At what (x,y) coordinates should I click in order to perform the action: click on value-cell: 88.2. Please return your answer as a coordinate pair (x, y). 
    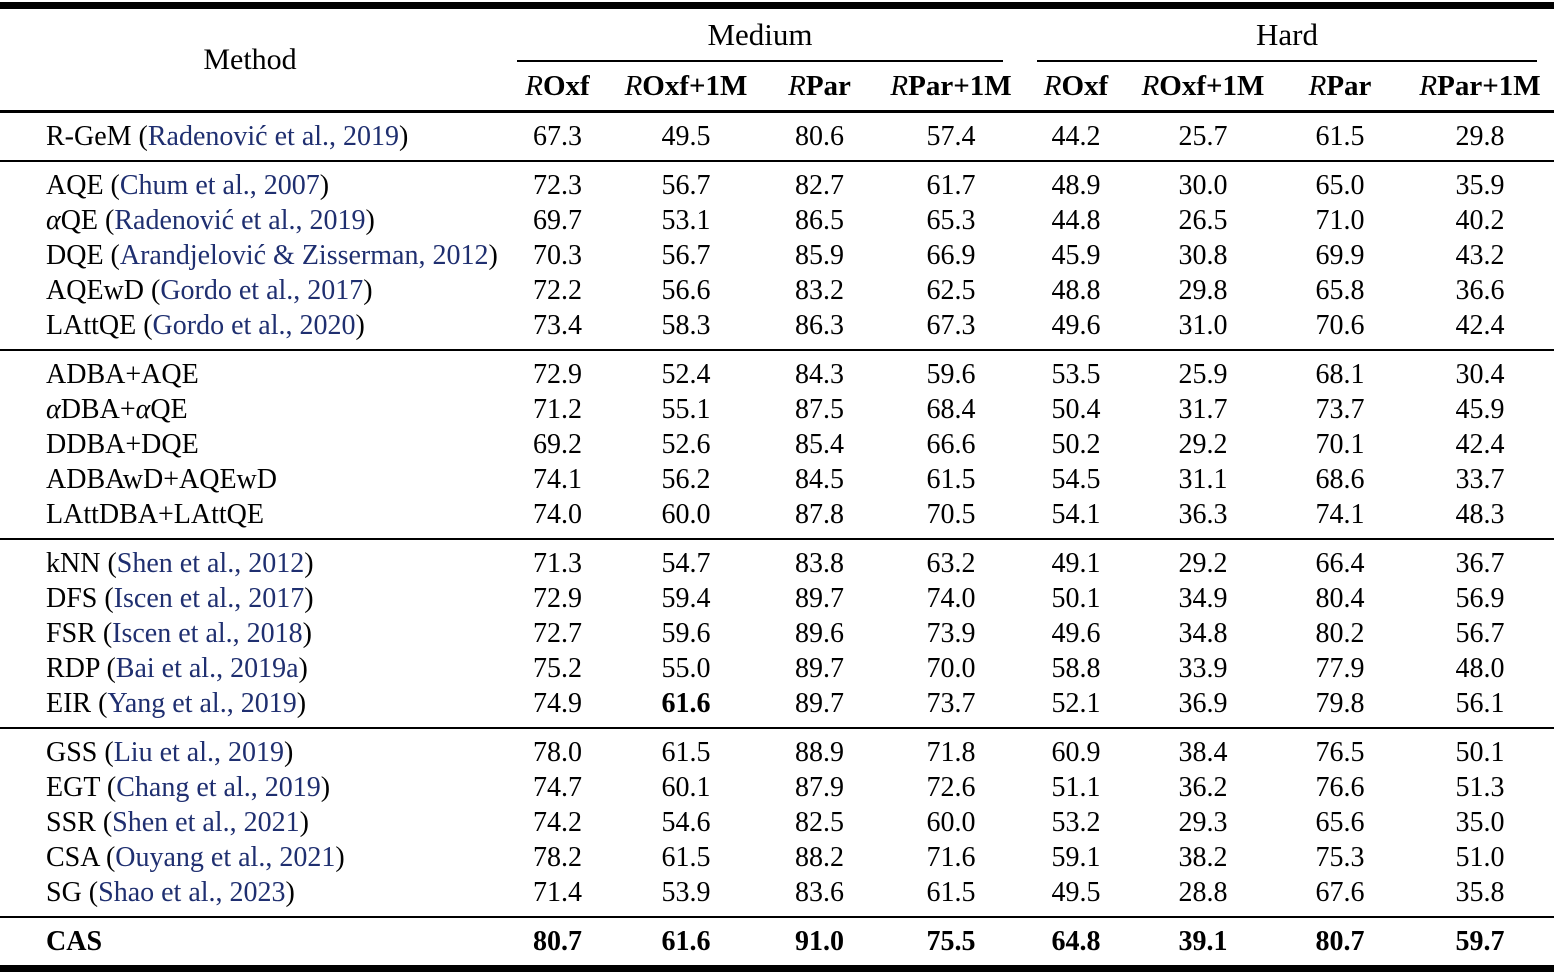
    Looking at the image, I should click on (819, 857).